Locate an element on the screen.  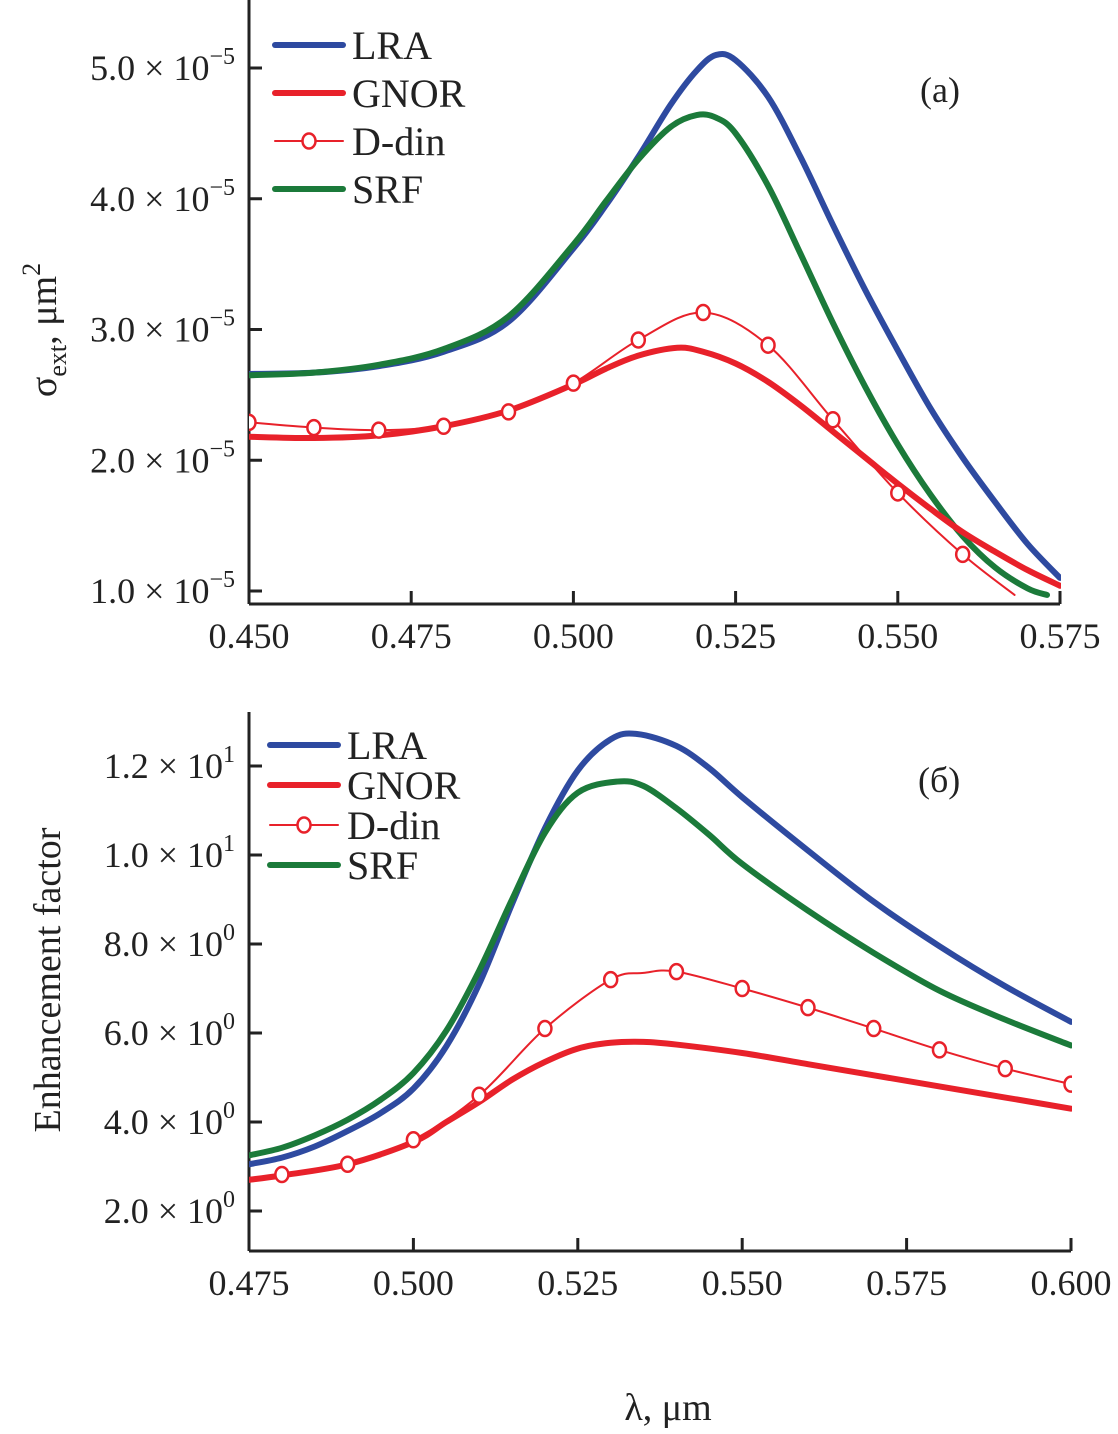
y-tick-label: 4.0 × 100 is located at coordinates (169, 1120).